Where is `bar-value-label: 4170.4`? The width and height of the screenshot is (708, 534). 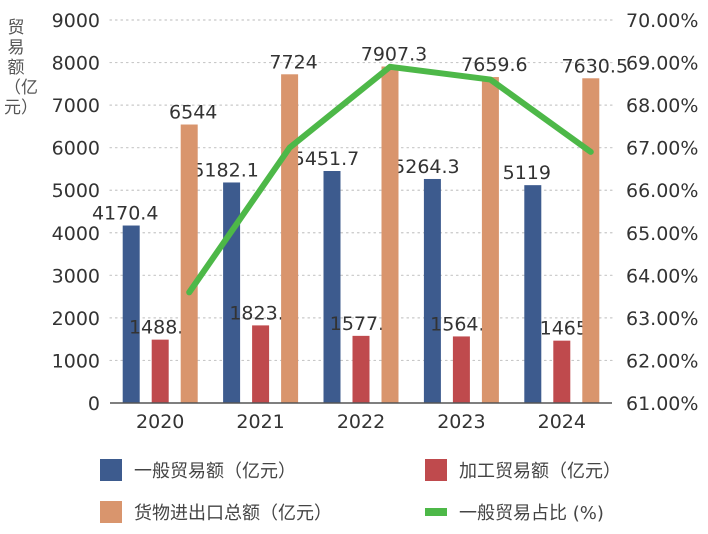
bar-value-label: 4170.4 is located at coordinates (125, 214).